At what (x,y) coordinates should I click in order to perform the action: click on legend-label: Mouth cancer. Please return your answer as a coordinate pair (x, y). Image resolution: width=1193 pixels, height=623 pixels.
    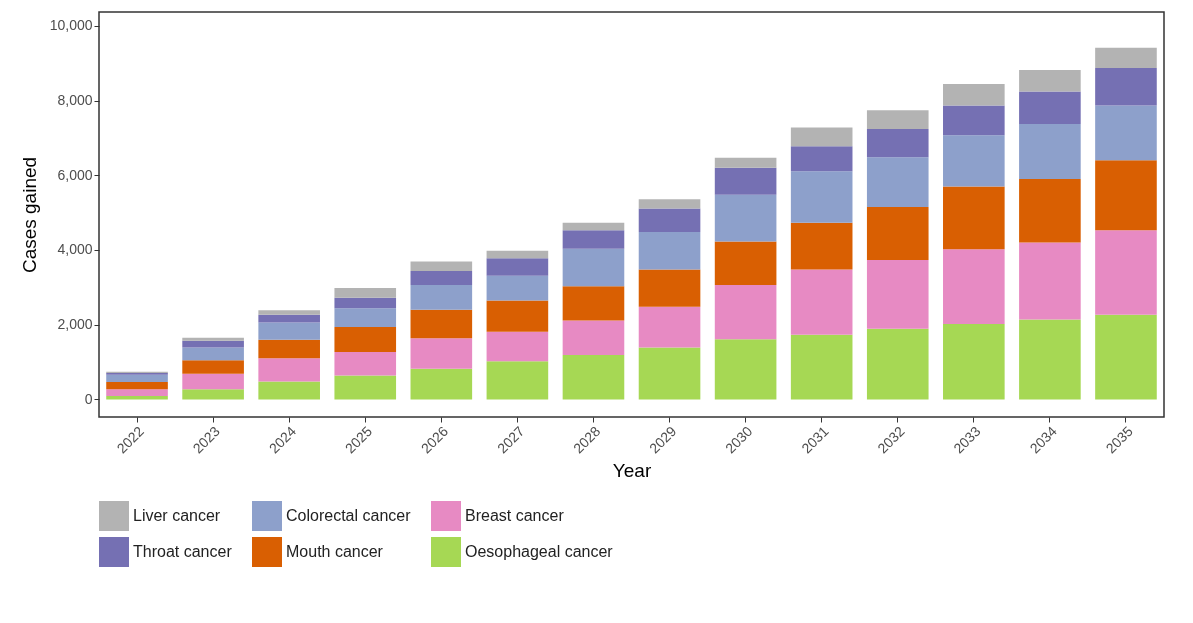
    Looking at the image, I should click on (335, 551).